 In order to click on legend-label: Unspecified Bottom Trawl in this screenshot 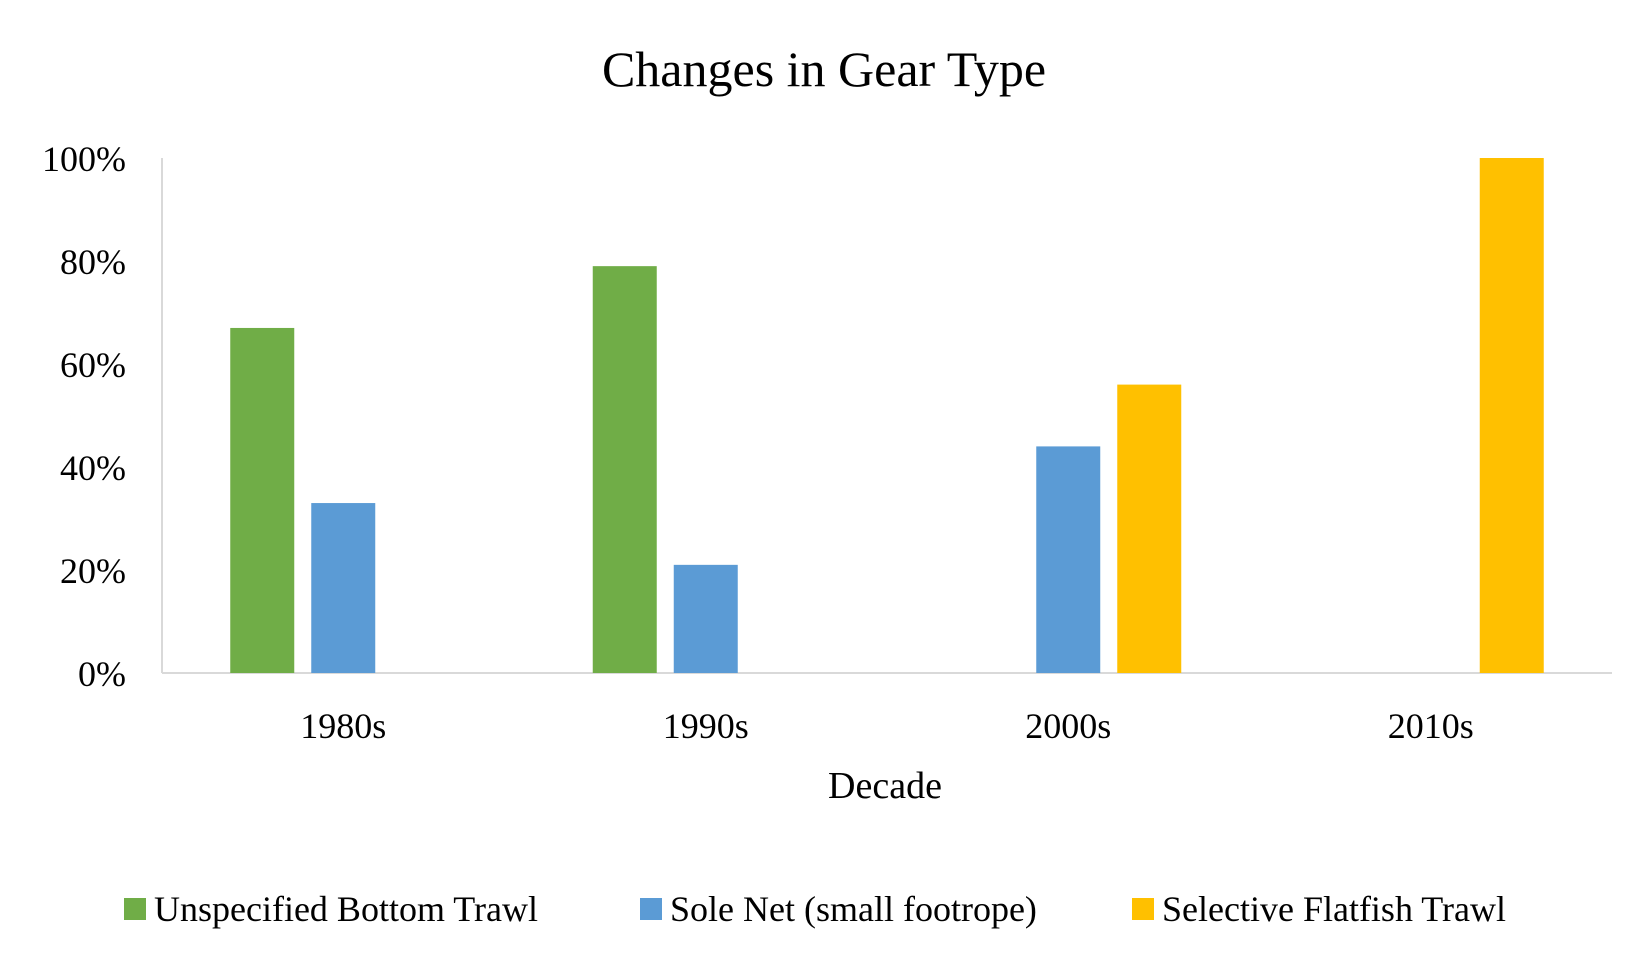, I will do `click(346, 909)`.